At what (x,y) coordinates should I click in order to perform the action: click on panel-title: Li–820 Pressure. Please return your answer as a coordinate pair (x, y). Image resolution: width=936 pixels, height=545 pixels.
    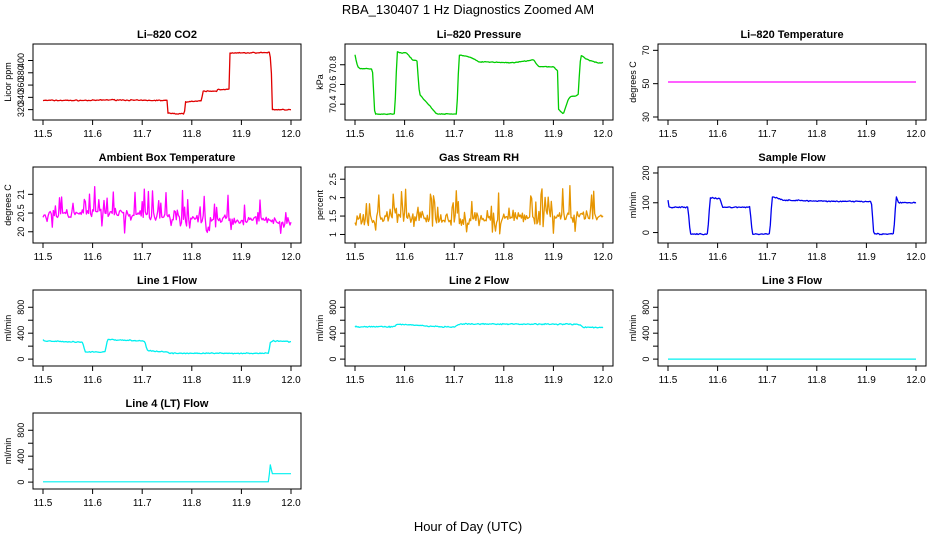
    Looking at the image, I should click on (479, 35).